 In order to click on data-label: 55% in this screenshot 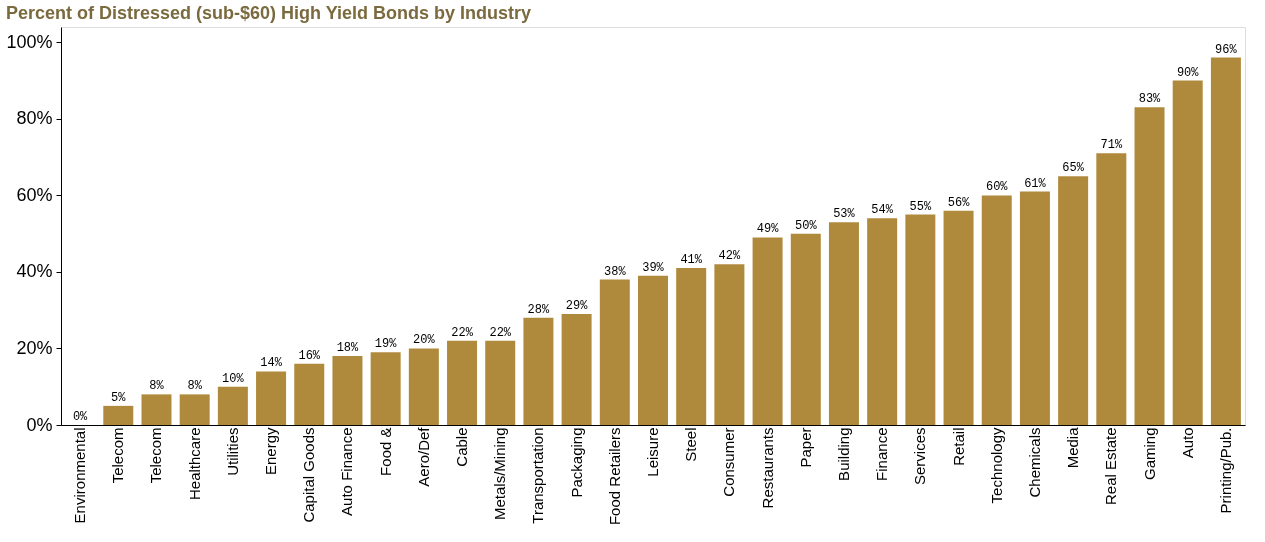, I will do `click(920, 206)`.